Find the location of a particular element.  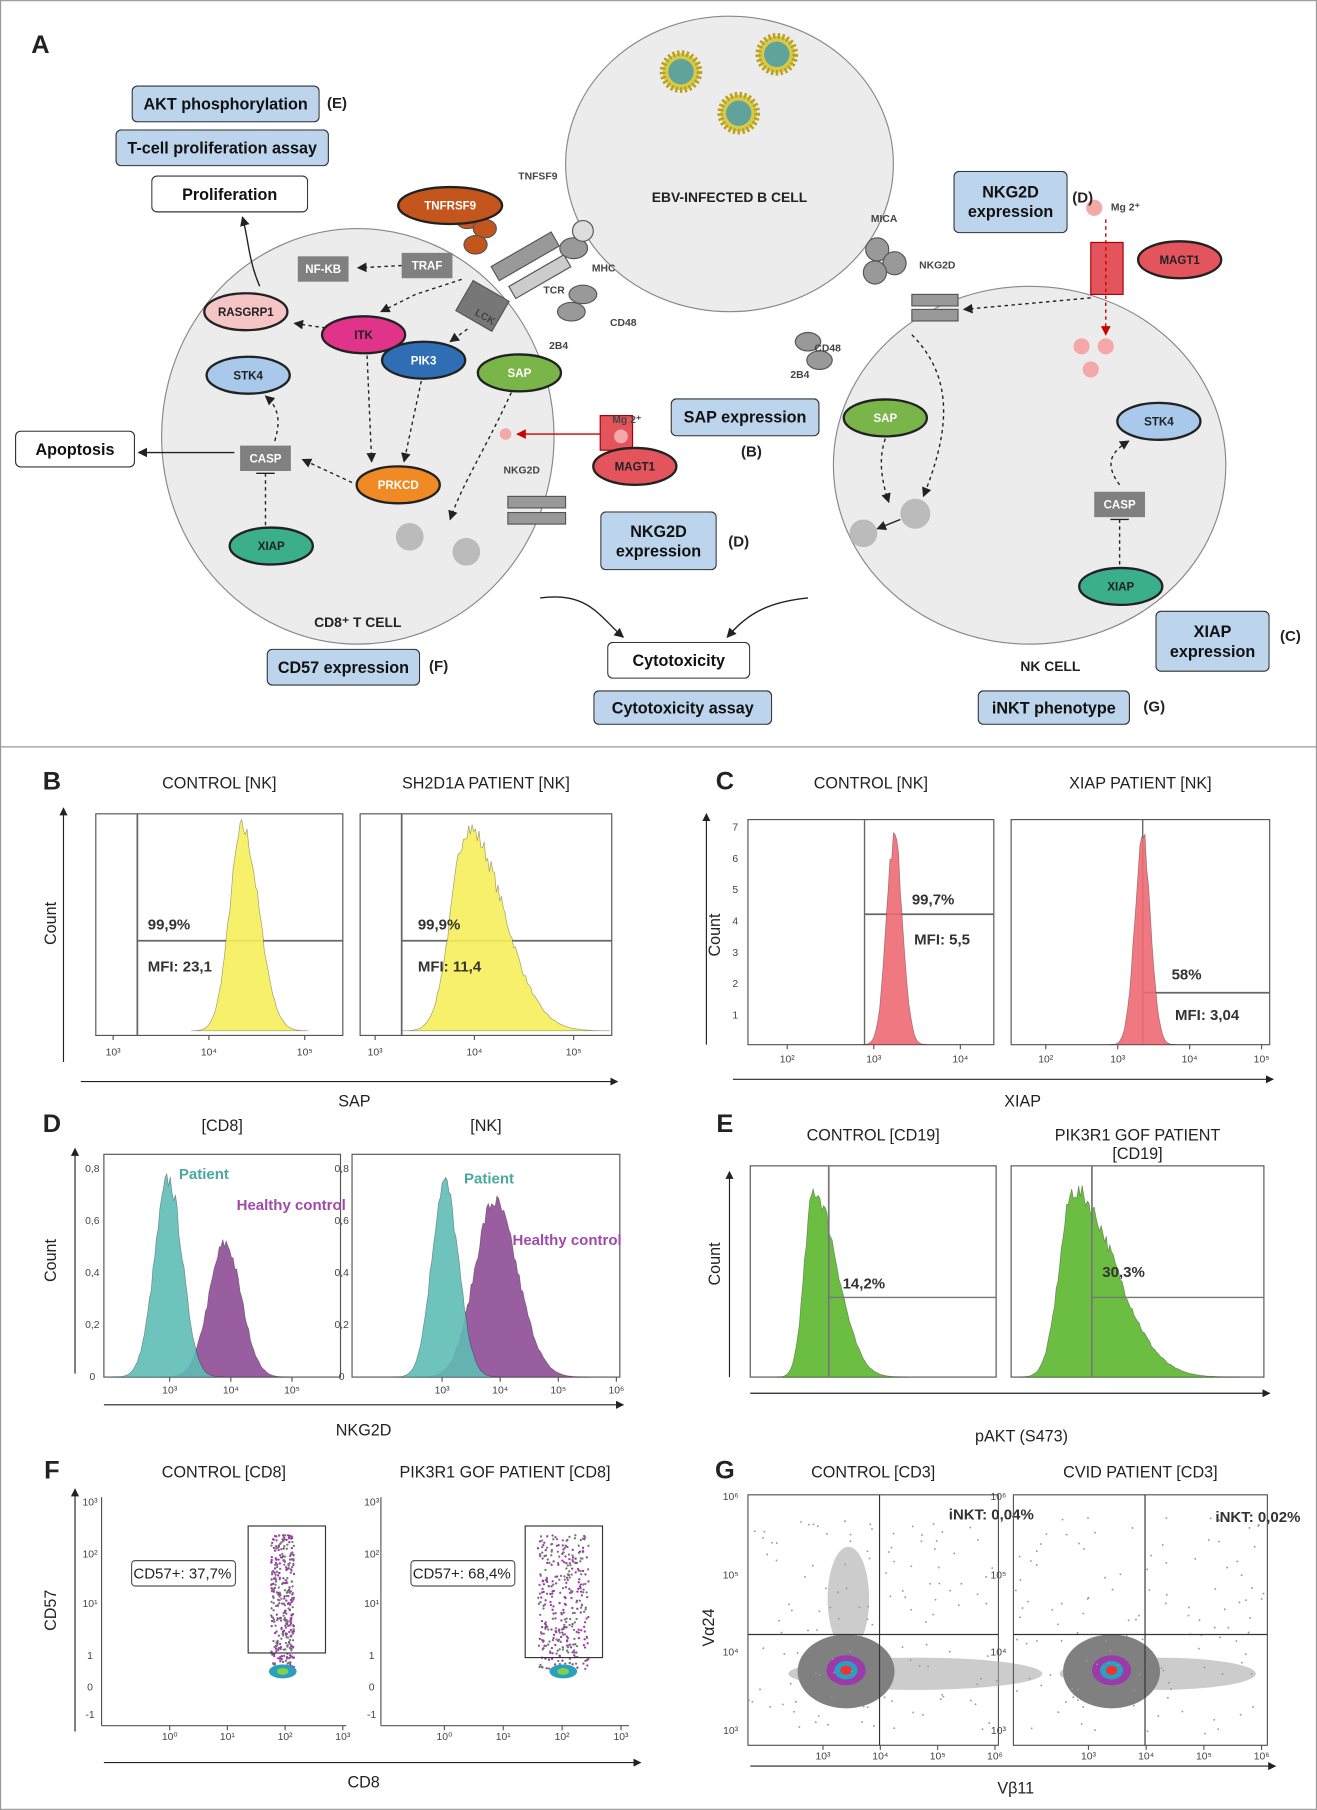

x-axis-label: XIAP is located at coordinates (1022, 1102).